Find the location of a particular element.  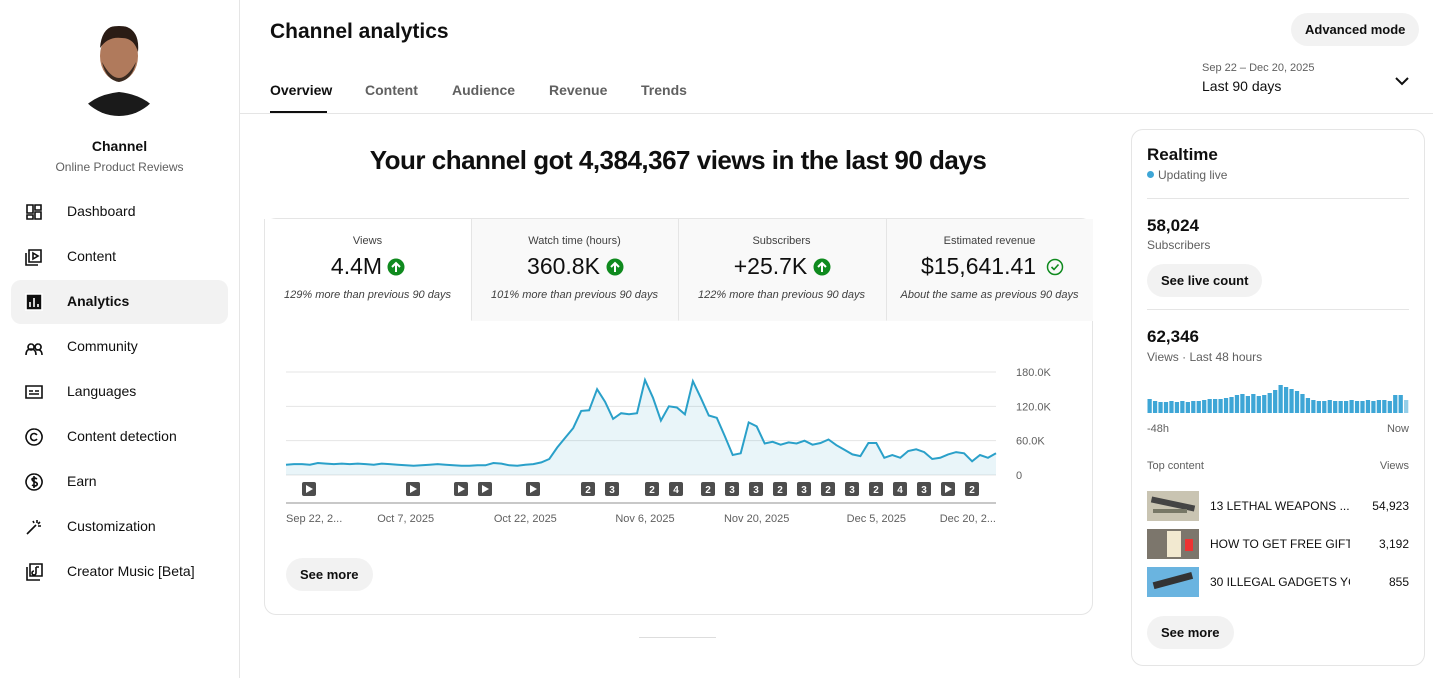

tab: Audience is located at coordinates (484, 90).